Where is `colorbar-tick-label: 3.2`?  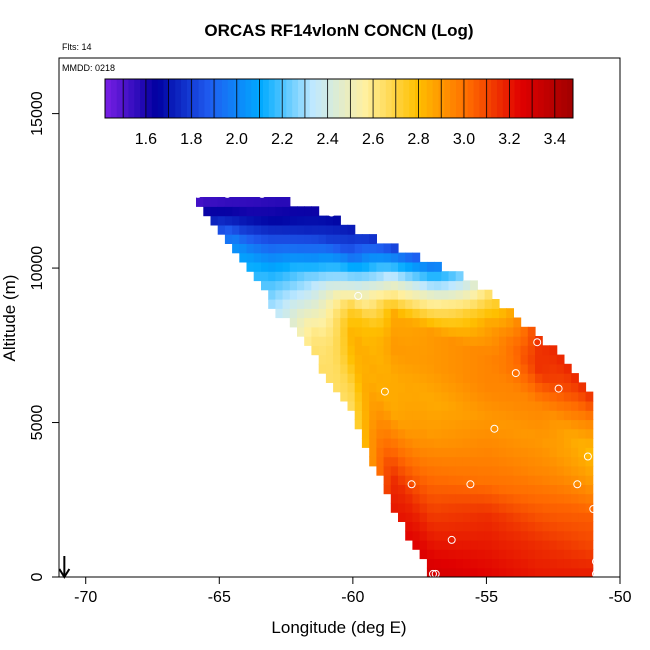
colorbar-tick-label: 3.2 is located at coordinates (509, 139).